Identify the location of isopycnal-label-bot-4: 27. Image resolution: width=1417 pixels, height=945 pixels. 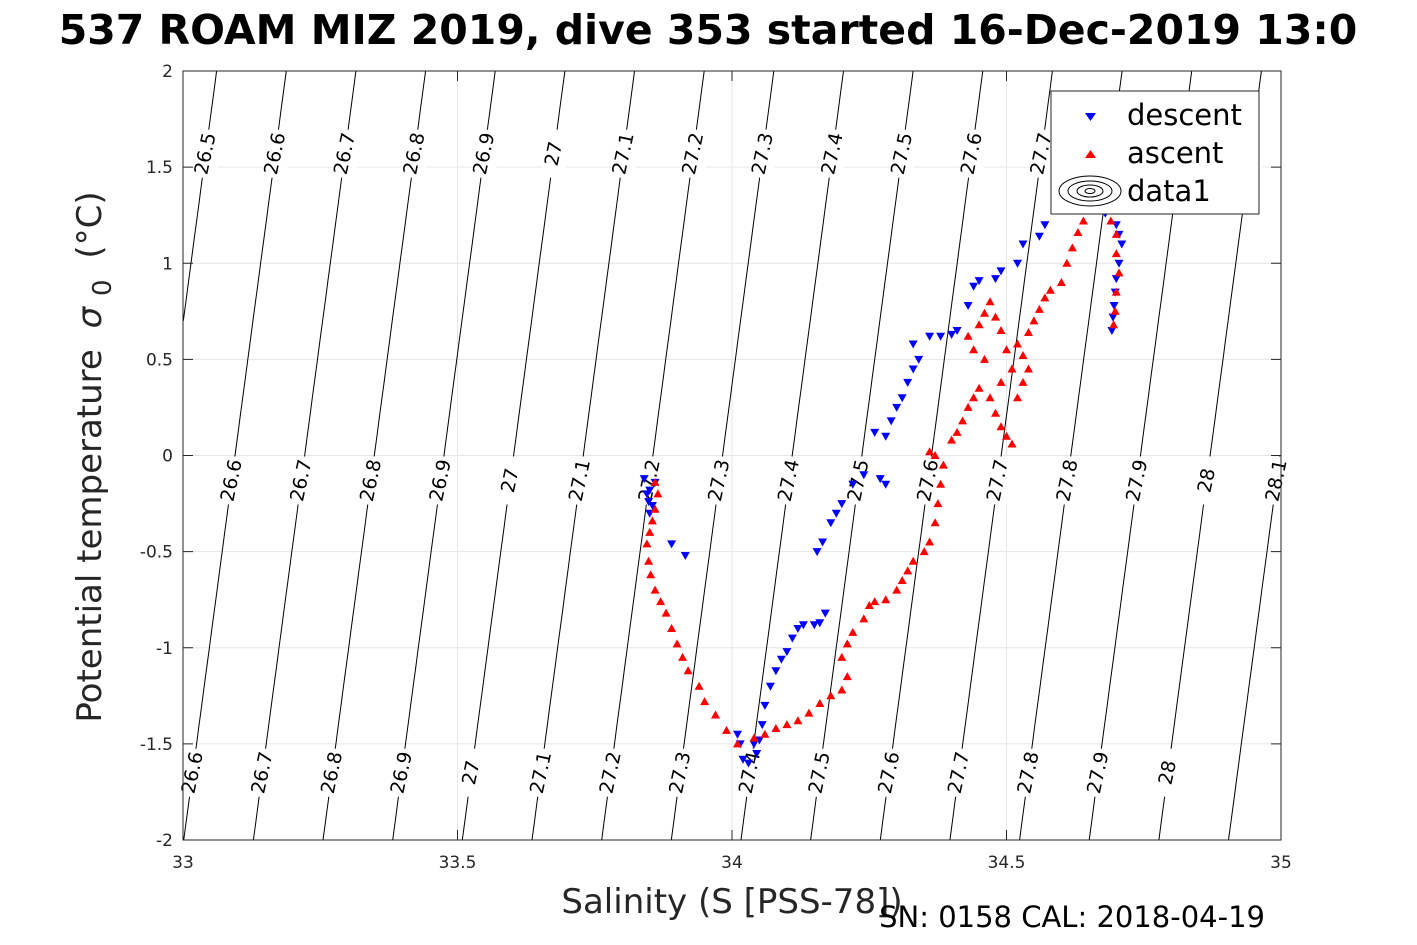
(471, 773).